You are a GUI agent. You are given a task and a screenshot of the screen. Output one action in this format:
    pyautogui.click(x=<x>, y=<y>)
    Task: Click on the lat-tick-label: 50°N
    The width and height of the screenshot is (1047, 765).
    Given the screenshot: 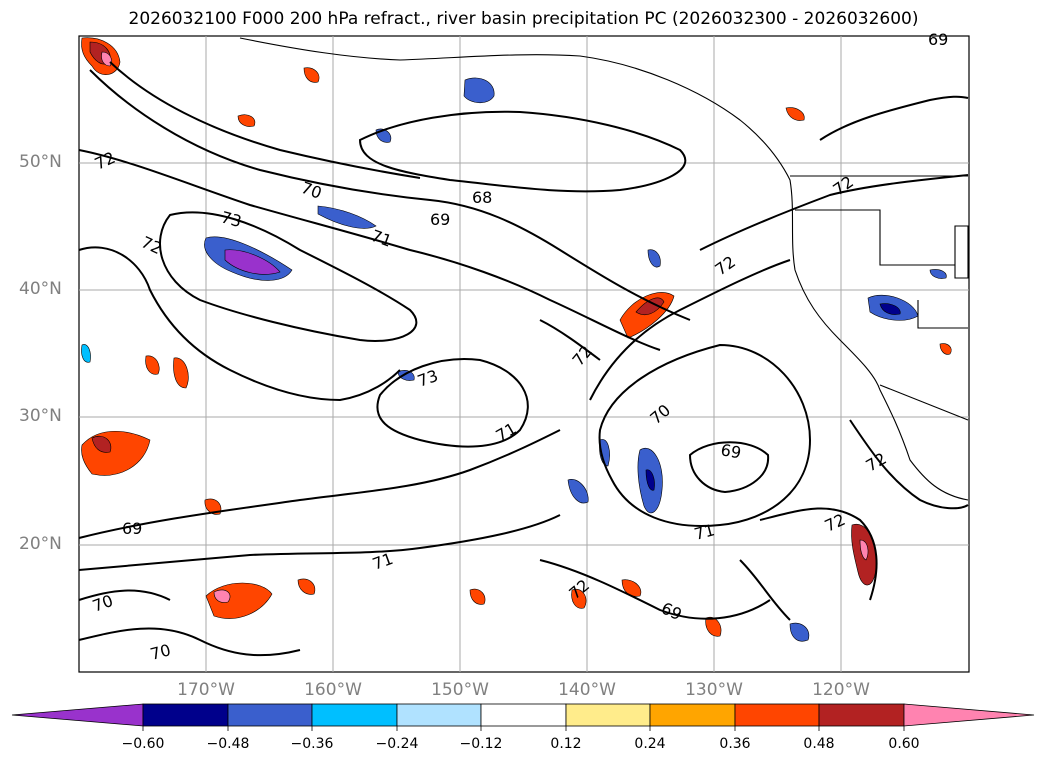 What is the action you would take?
    pyautogui.click(x=40, y=162)
    